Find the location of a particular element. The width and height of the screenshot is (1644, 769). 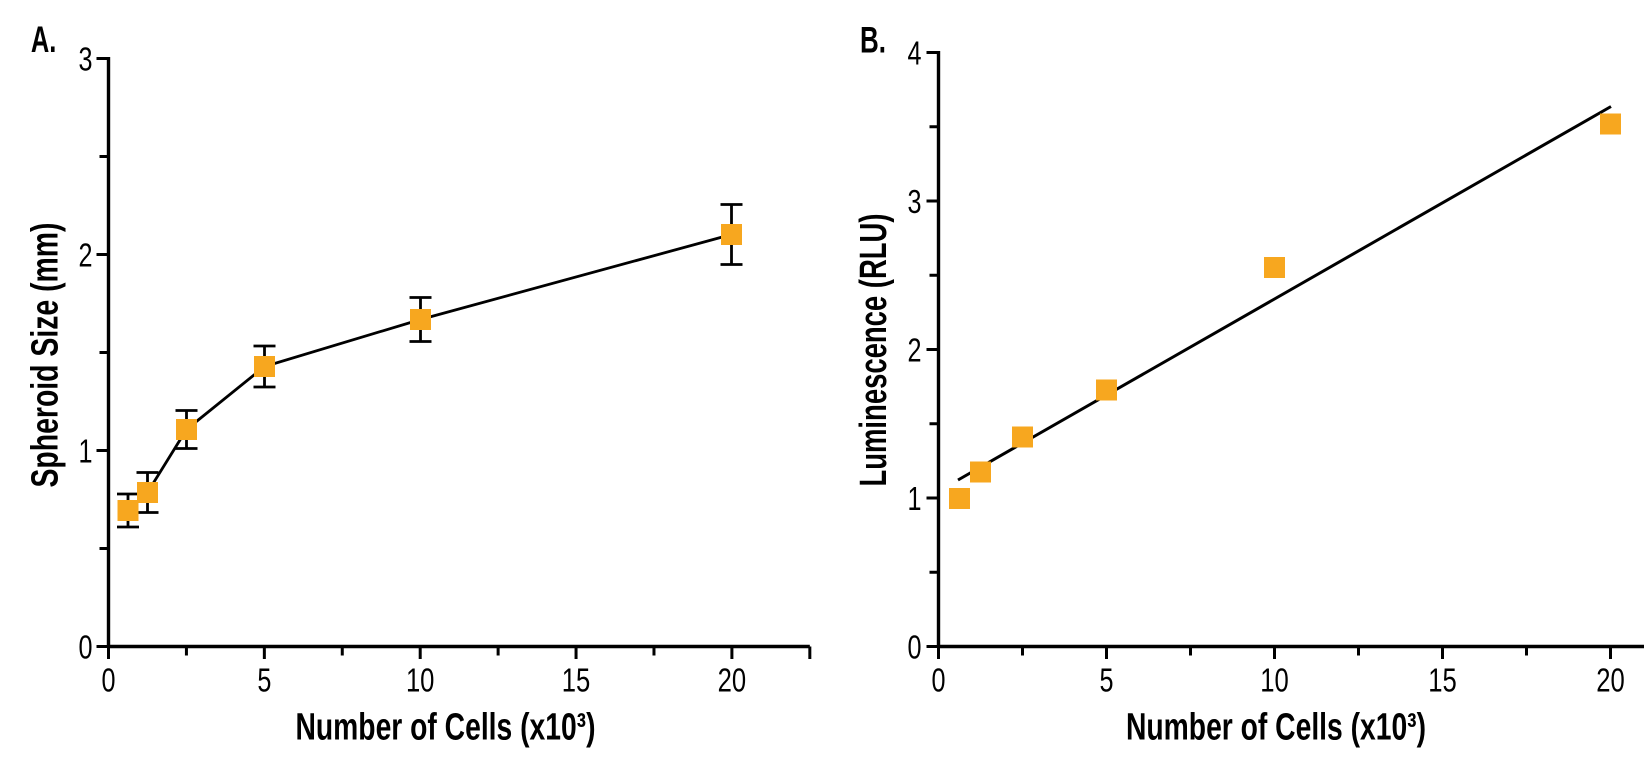

svg-text: B. is located at coordinates (873, 40).